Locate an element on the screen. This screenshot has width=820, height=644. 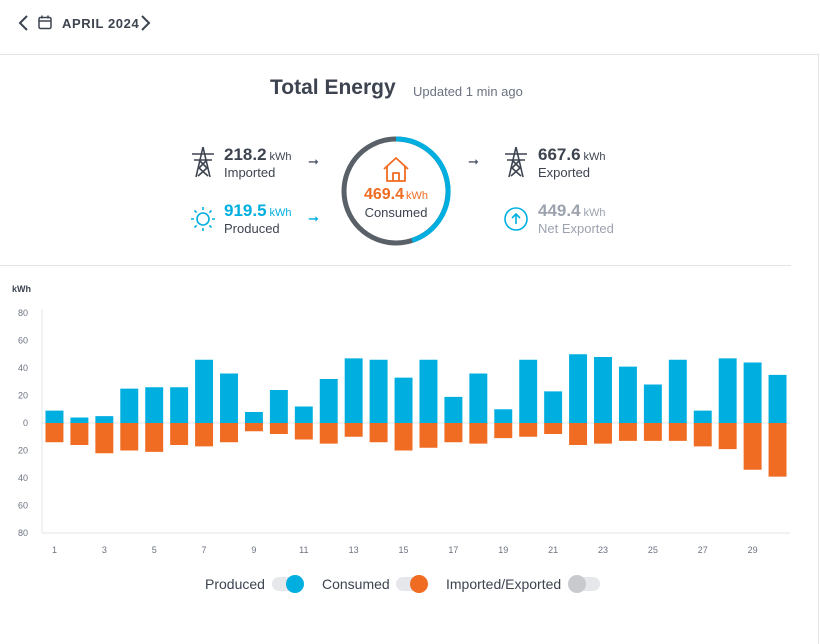
x-tick-label: 17 is located at coordinates (453, 550).